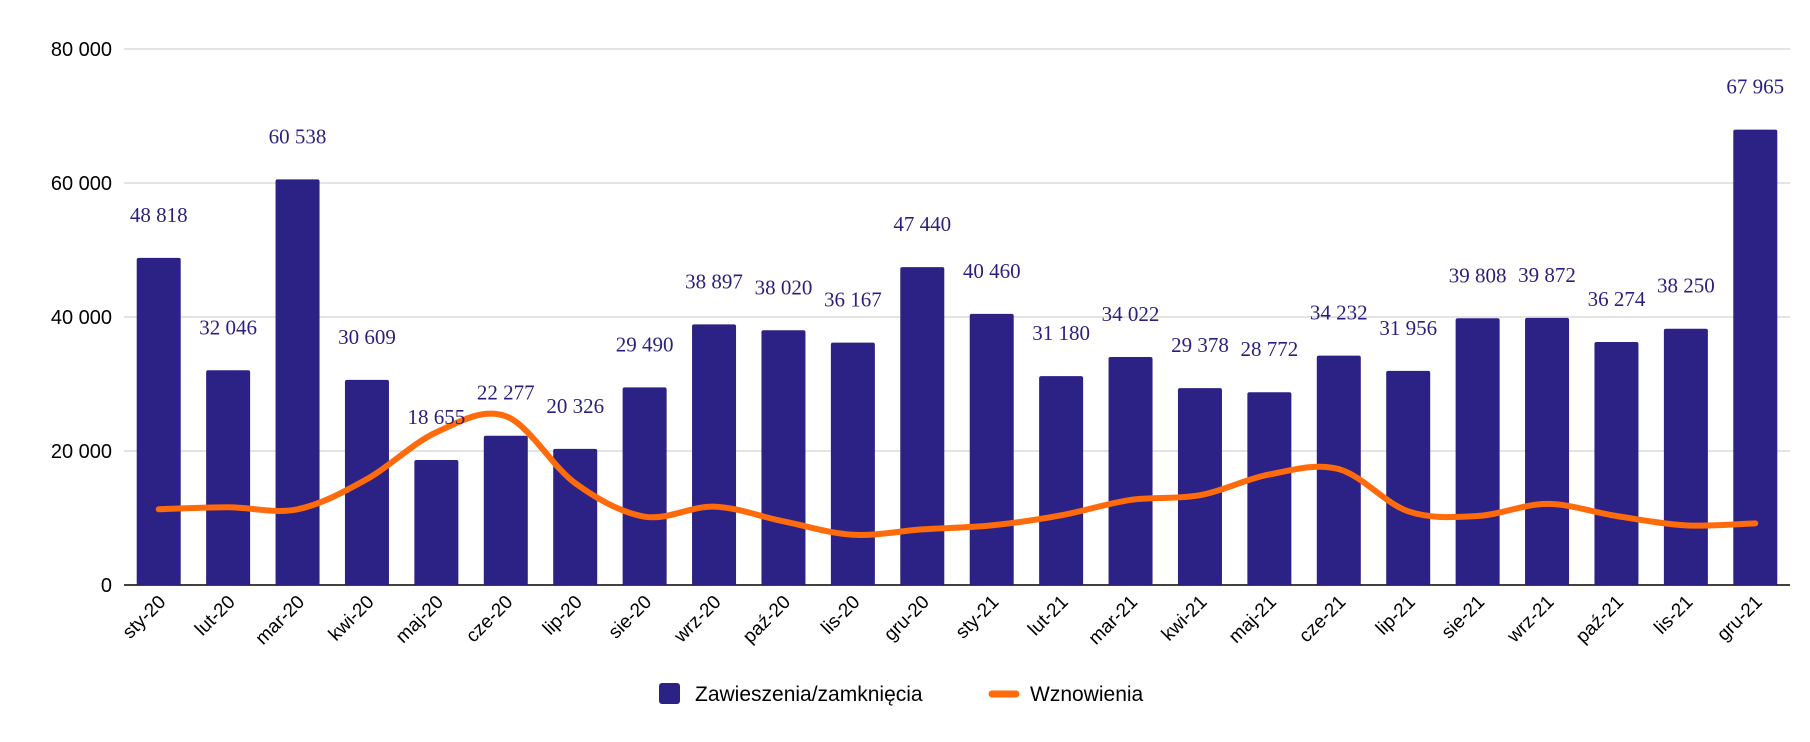 This screenshot has height=742, width=1810. What do you see at coordinates (81, 50) in the screenshot?
I see `y-tick-label: 80 000` at bounding box center [81, 50].